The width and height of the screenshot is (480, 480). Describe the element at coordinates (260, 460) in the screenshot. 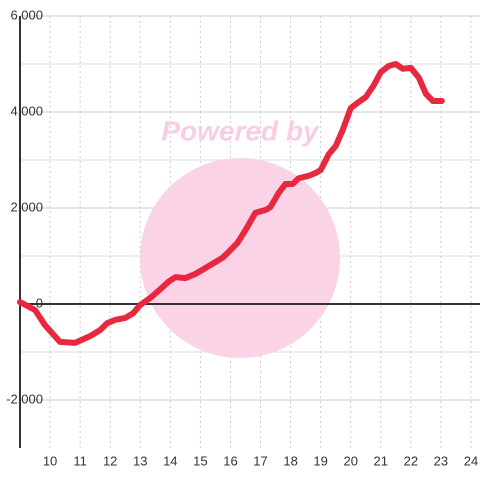

I see `x-tick-label: 17` at that location.